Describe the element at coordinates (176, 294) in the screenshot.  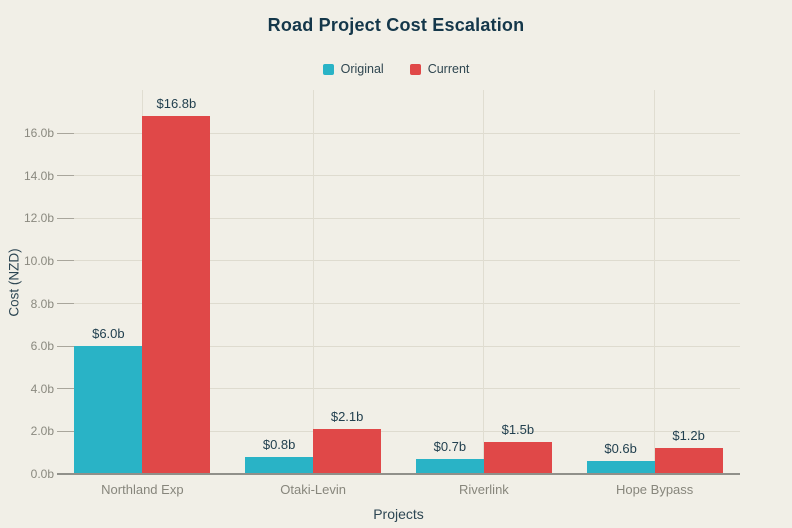
I see `bar-current-northland-exp` at that location.